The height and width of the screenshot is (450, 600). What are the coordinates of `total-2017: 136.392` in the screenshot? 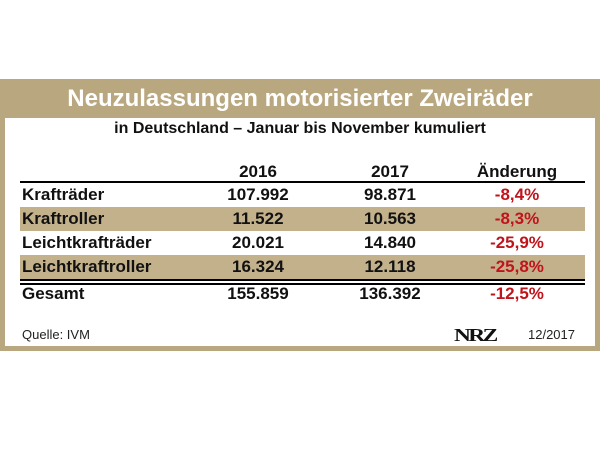 It's located at (390, 293).